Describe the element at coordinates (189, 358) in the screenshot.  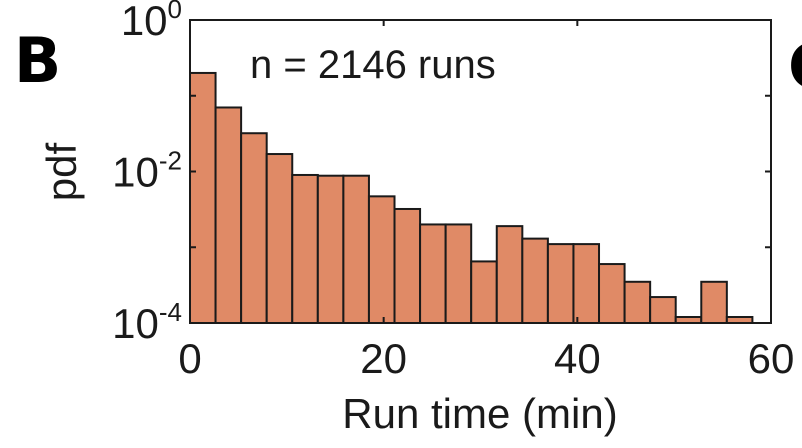
I see `x-tick-label: 0` at that location.